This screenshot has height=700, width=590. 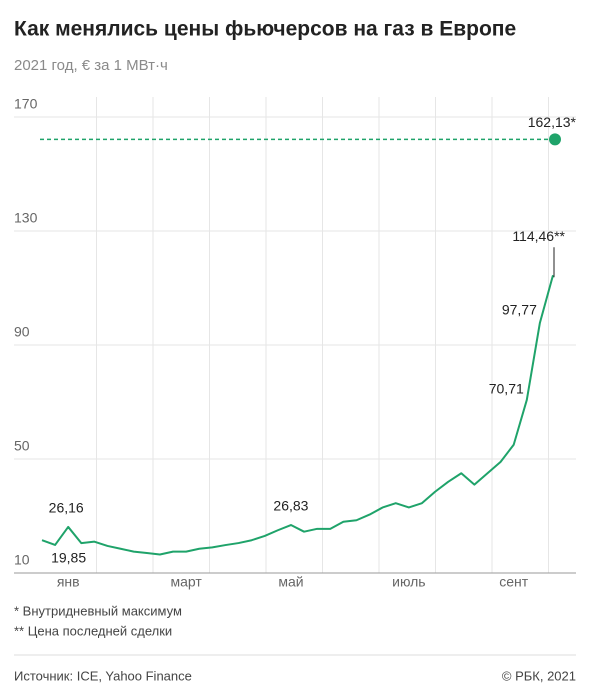 What do you see at coordinates (290, 582) in the screenshot?
I see `x-tick-label: май` at bounding box center [290, 582].